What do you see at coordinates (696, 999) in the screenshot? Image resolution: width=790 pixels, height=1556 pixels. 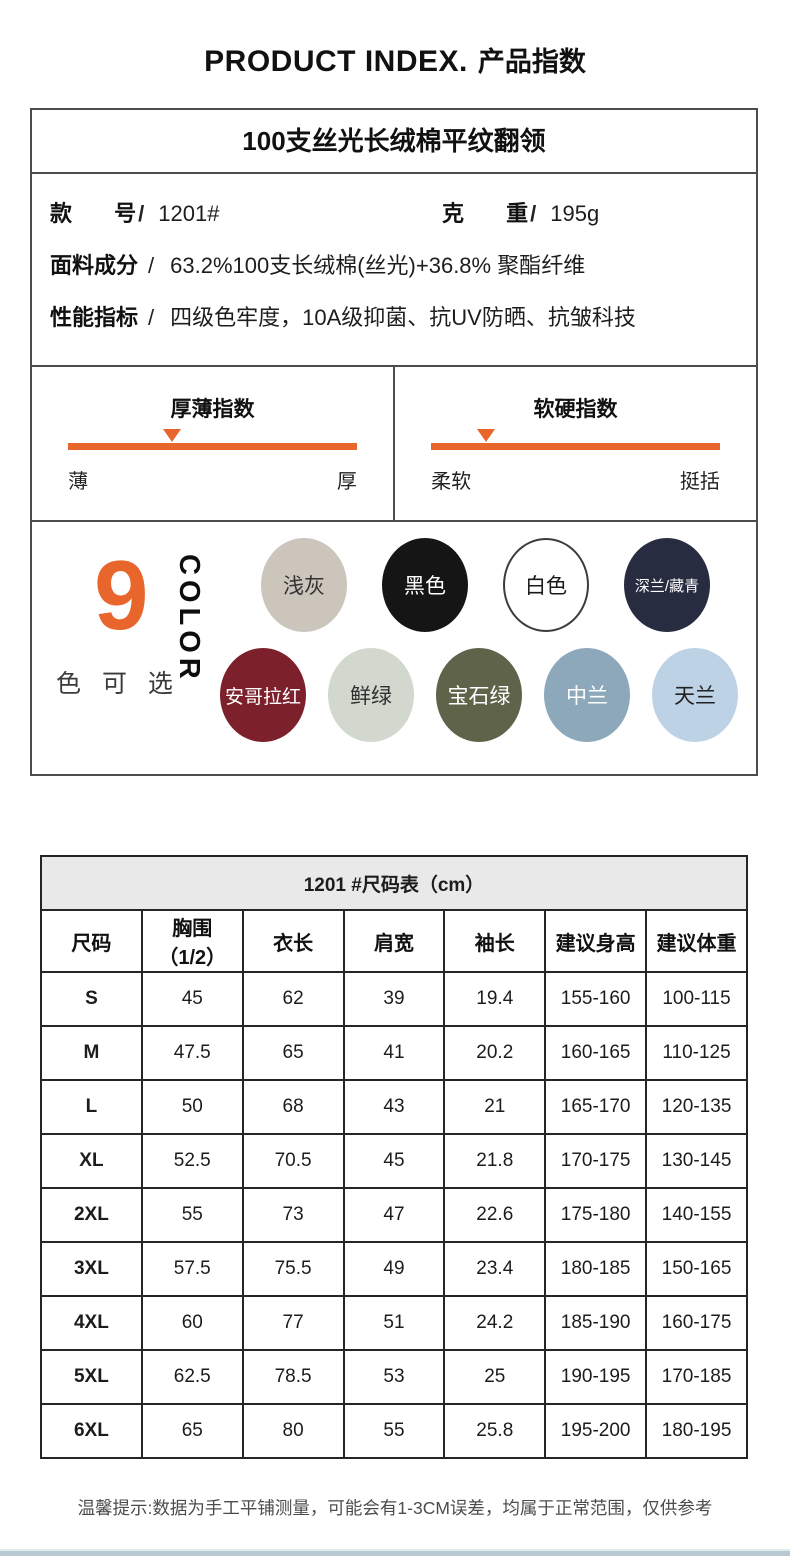 I see `table-cell: 100-115` at bounding box center [696, 999].